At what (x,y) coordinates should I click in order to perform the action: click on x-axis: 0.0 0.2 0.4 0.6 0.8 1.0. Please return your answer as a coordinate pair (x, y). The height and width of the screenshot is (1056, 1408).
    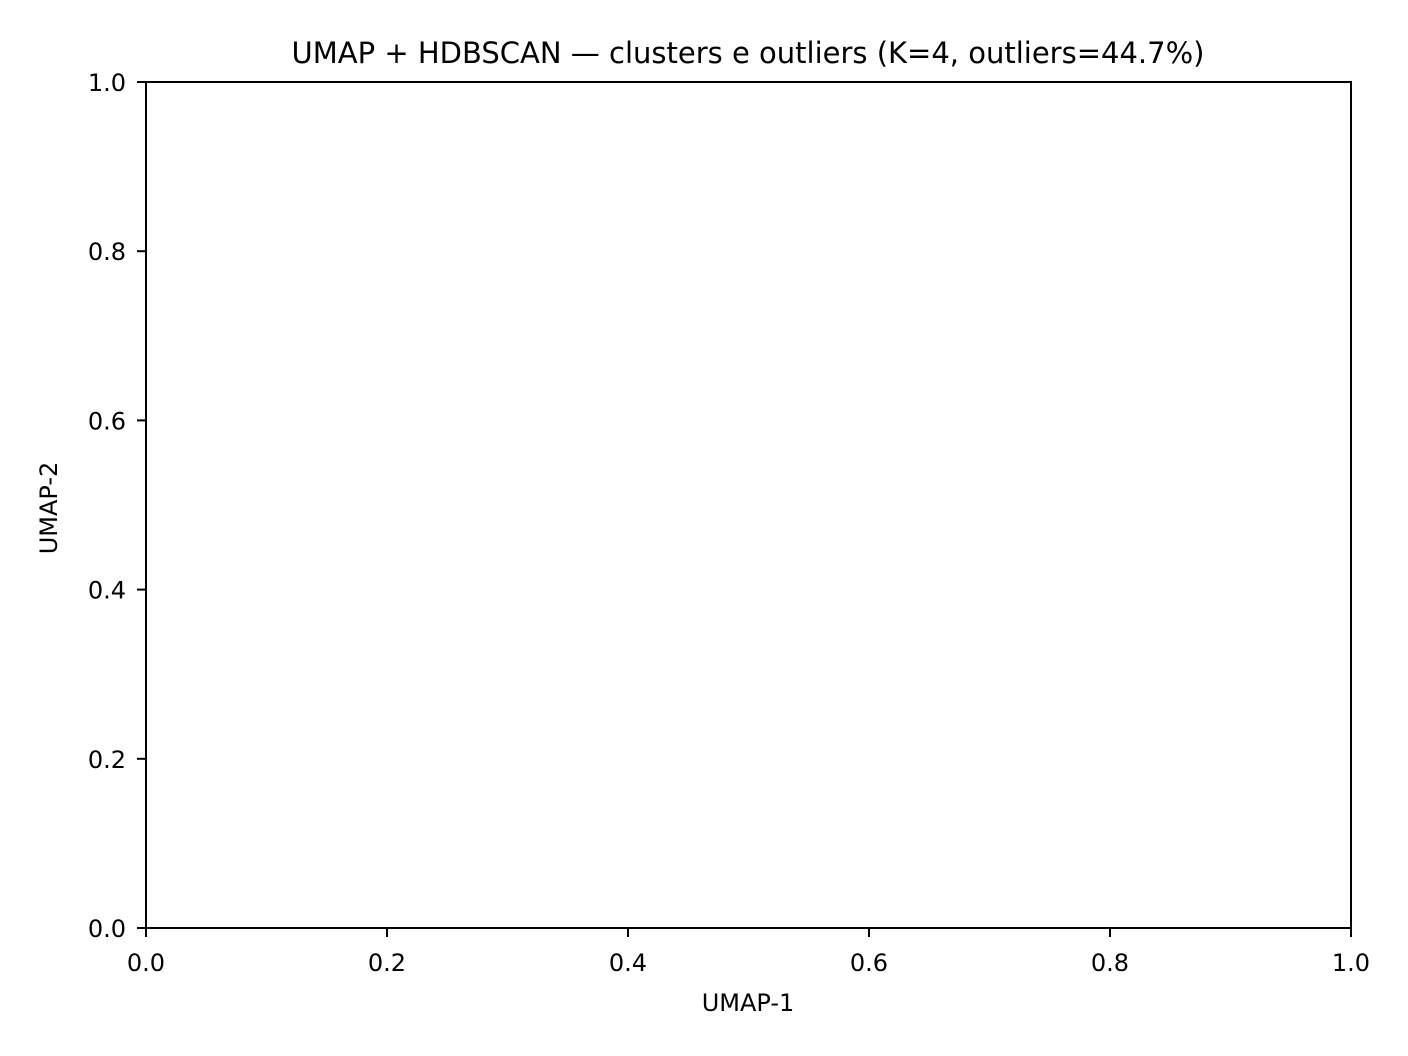
    Looking at the image, I should click on (748, 952).